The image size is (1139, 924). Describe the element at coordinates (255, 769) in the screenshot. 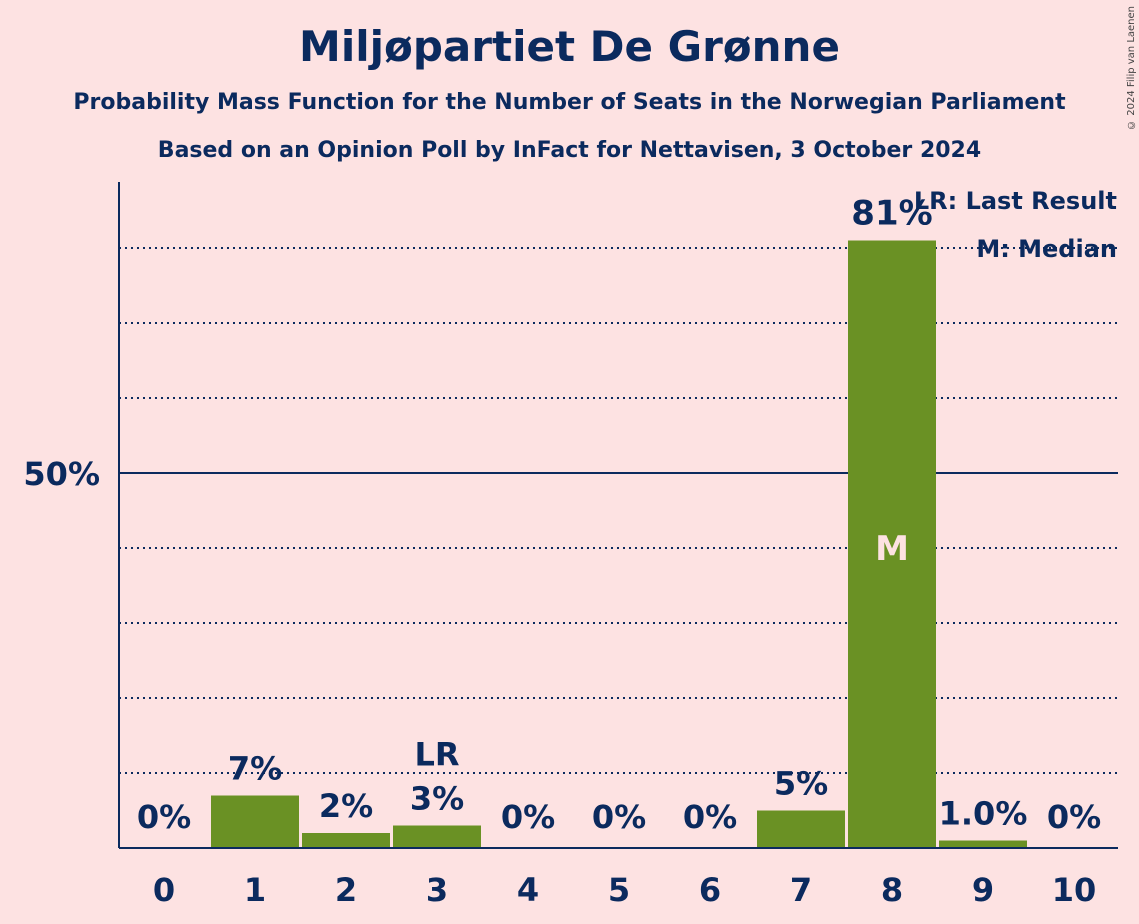

I see `value-label-seat-1: 7%` at that location.